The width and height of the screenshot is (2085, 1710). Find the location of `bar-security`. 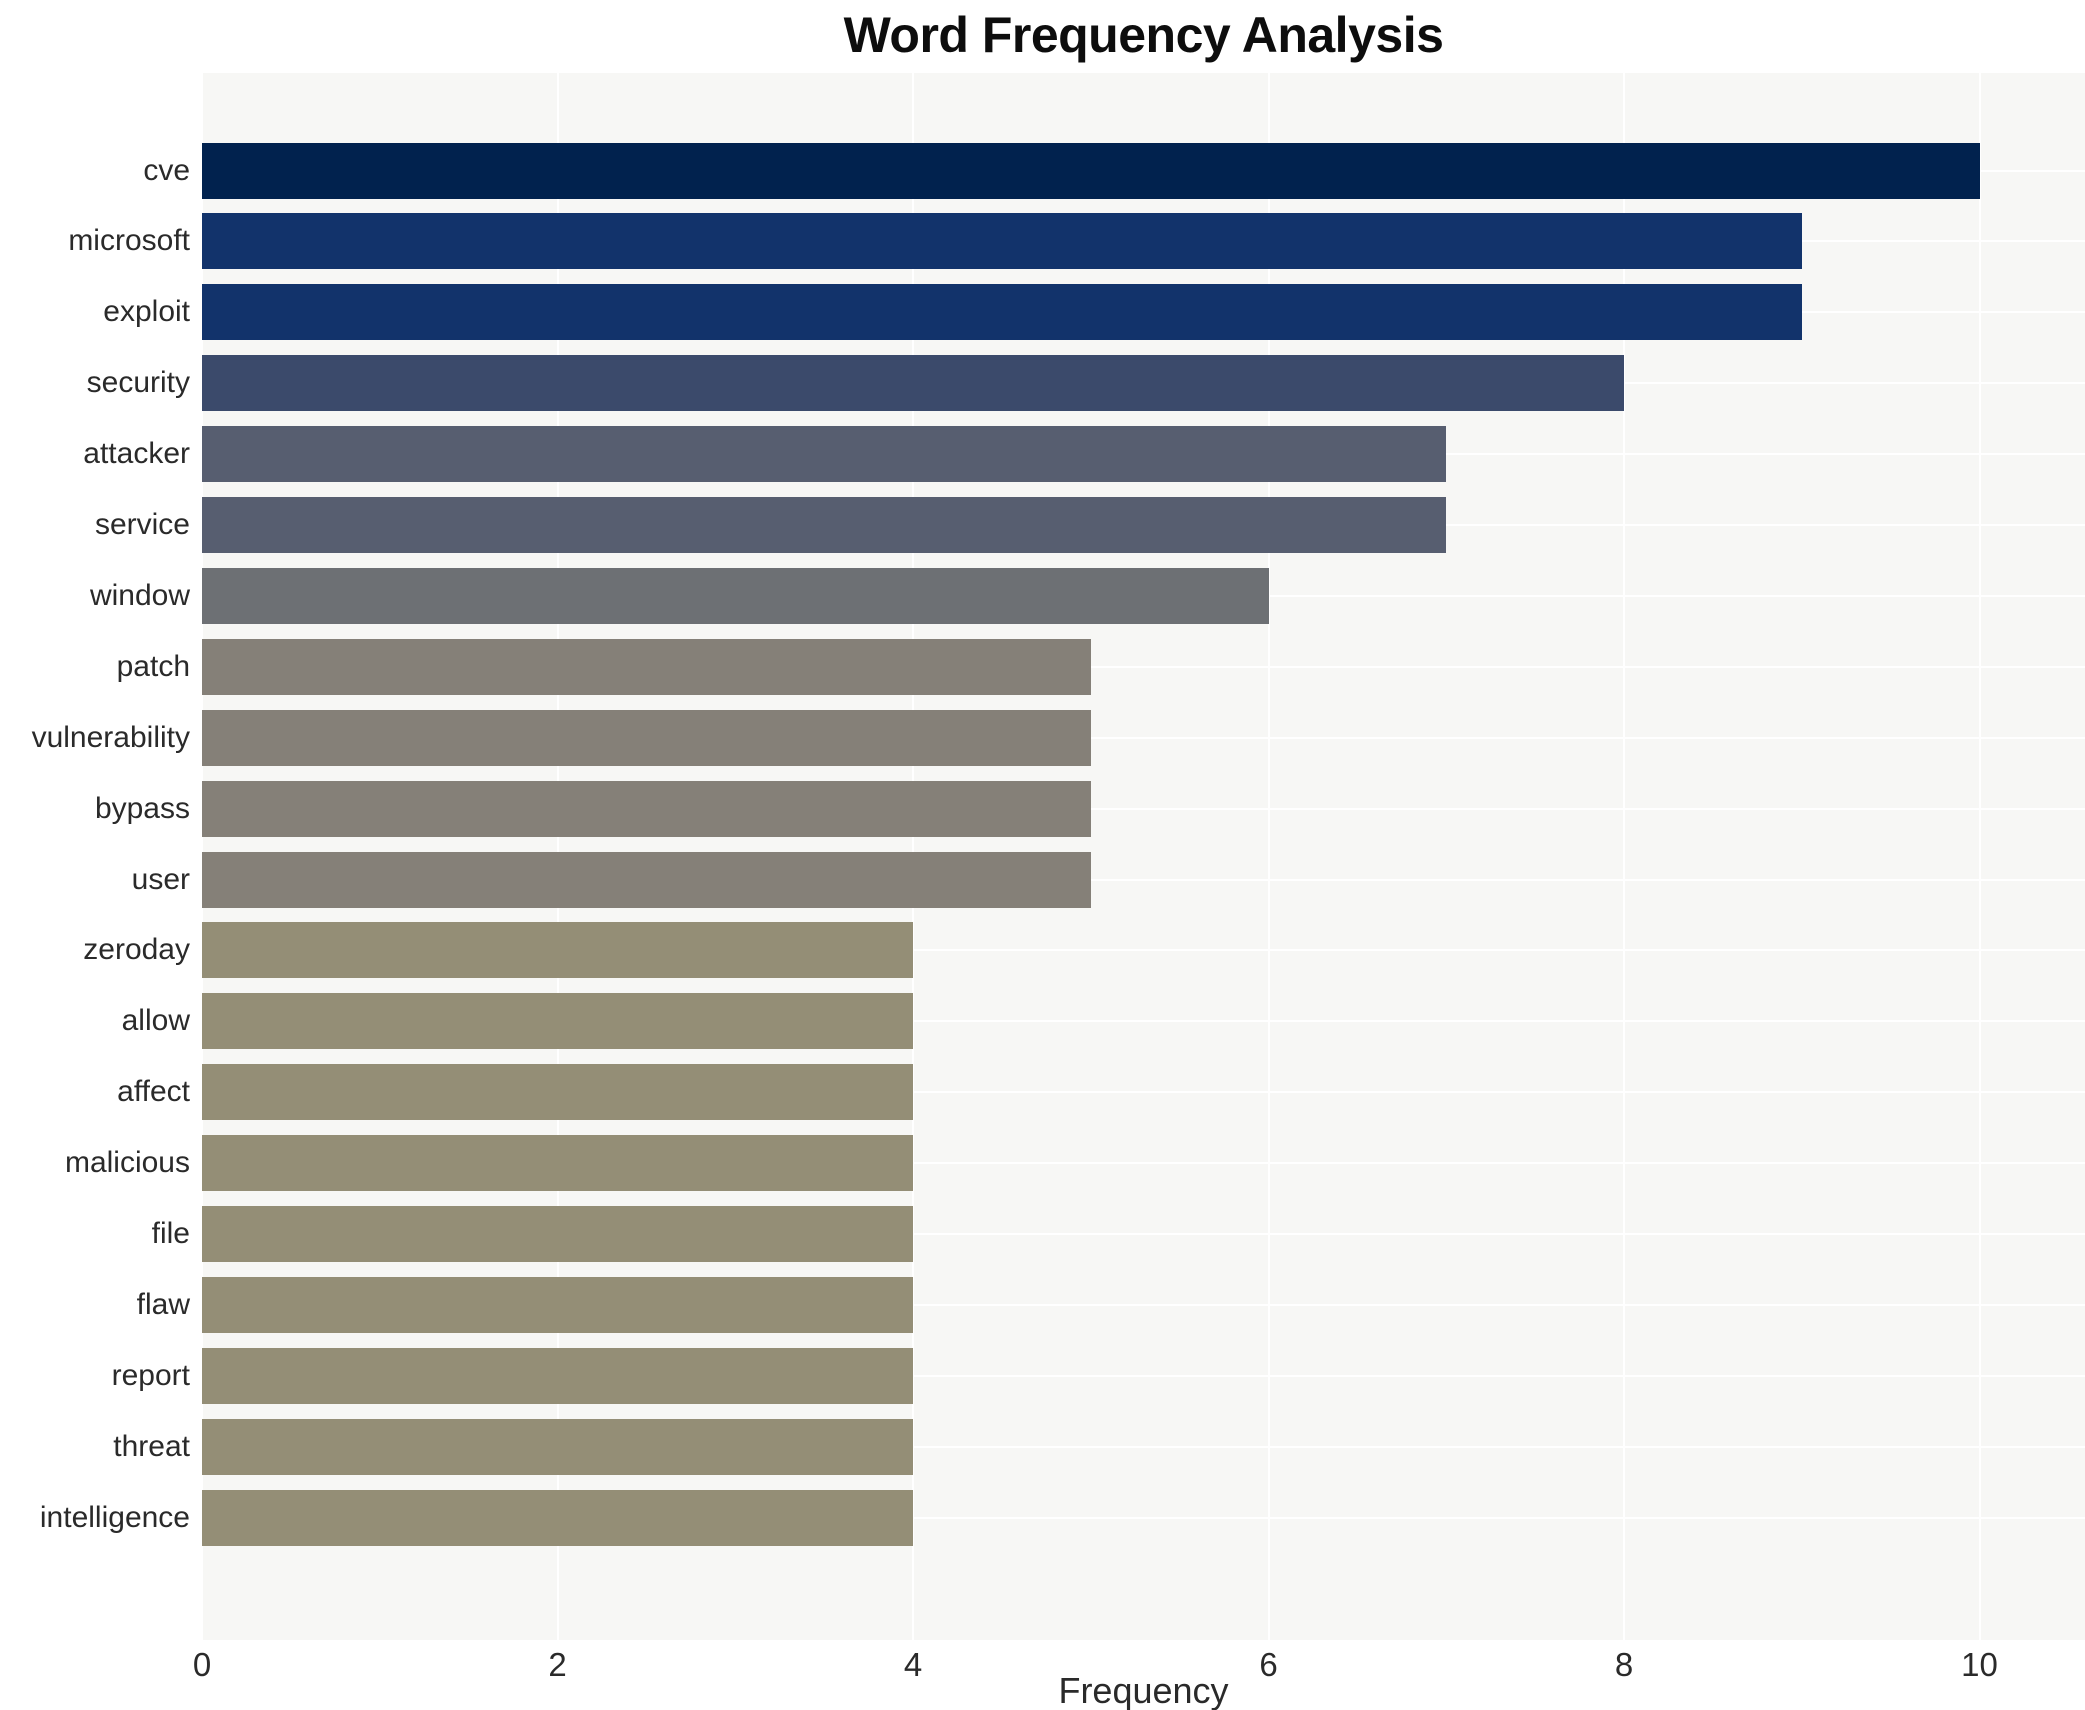

bar-security is located at coordinates (913, 383).